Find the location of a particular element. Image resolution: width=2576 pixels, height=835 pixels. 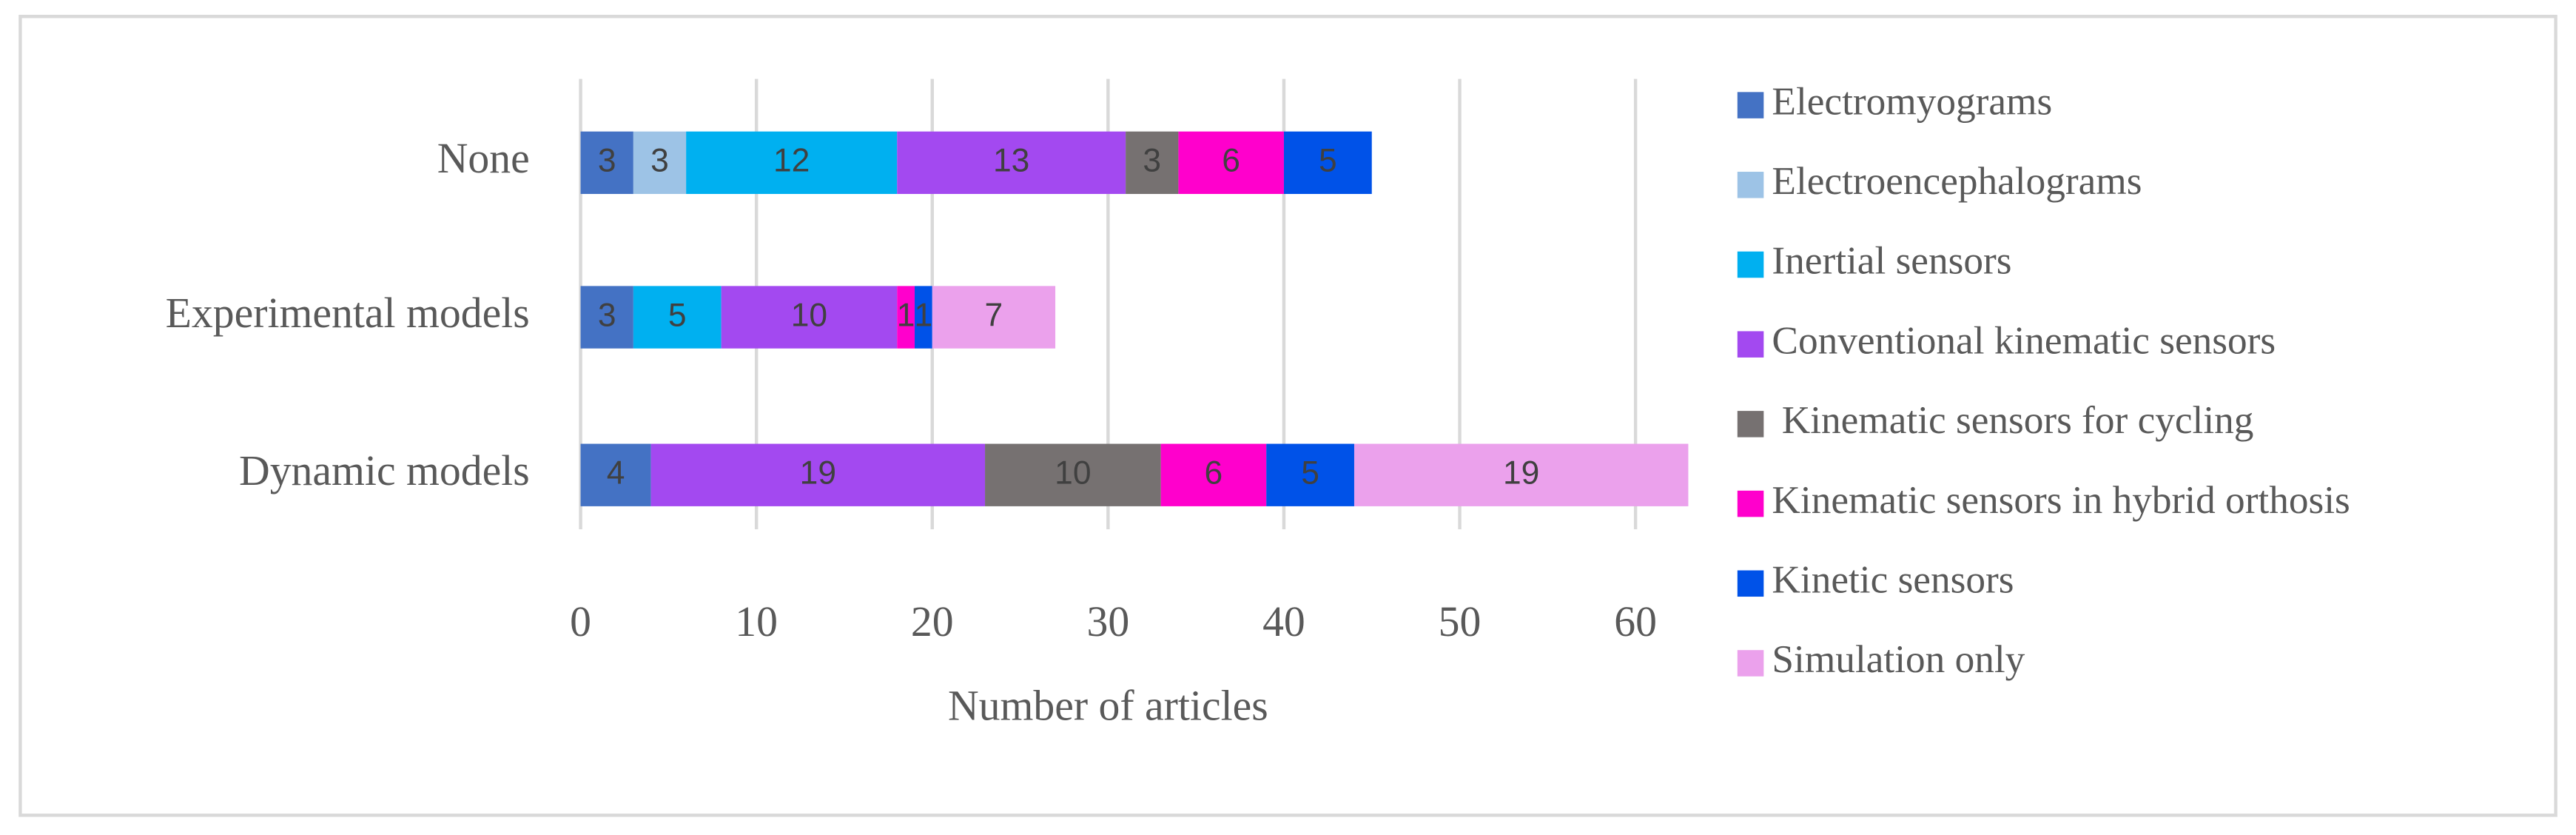

x-tick-label: 50 is located at coordinates (1460, 622).